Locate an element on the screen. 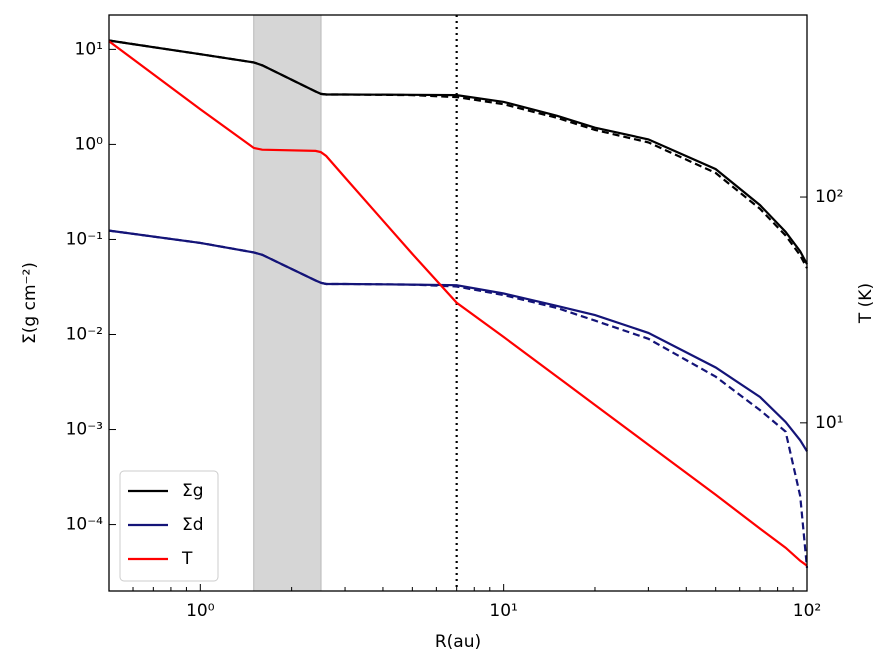  legend-label: Σd is located at coordinates (193, 525).